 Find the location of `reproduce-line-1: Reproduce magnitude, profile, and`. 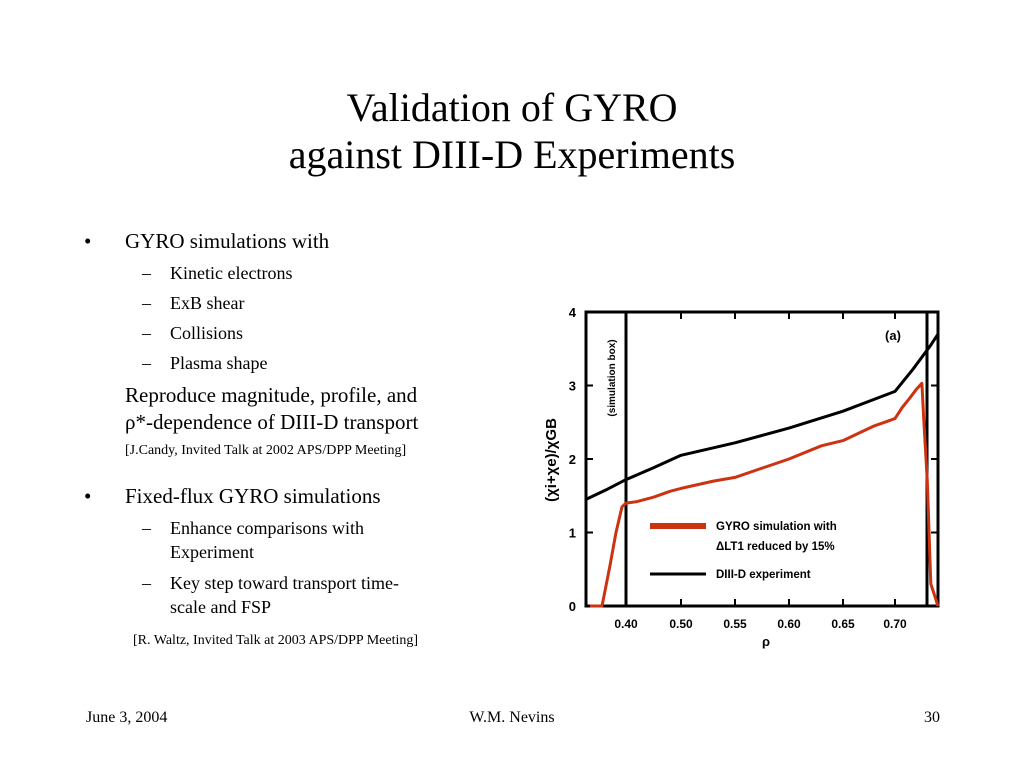

reproduce-line-1: Reproduce magnitude, profile, and is located at coordinates (271, 395).